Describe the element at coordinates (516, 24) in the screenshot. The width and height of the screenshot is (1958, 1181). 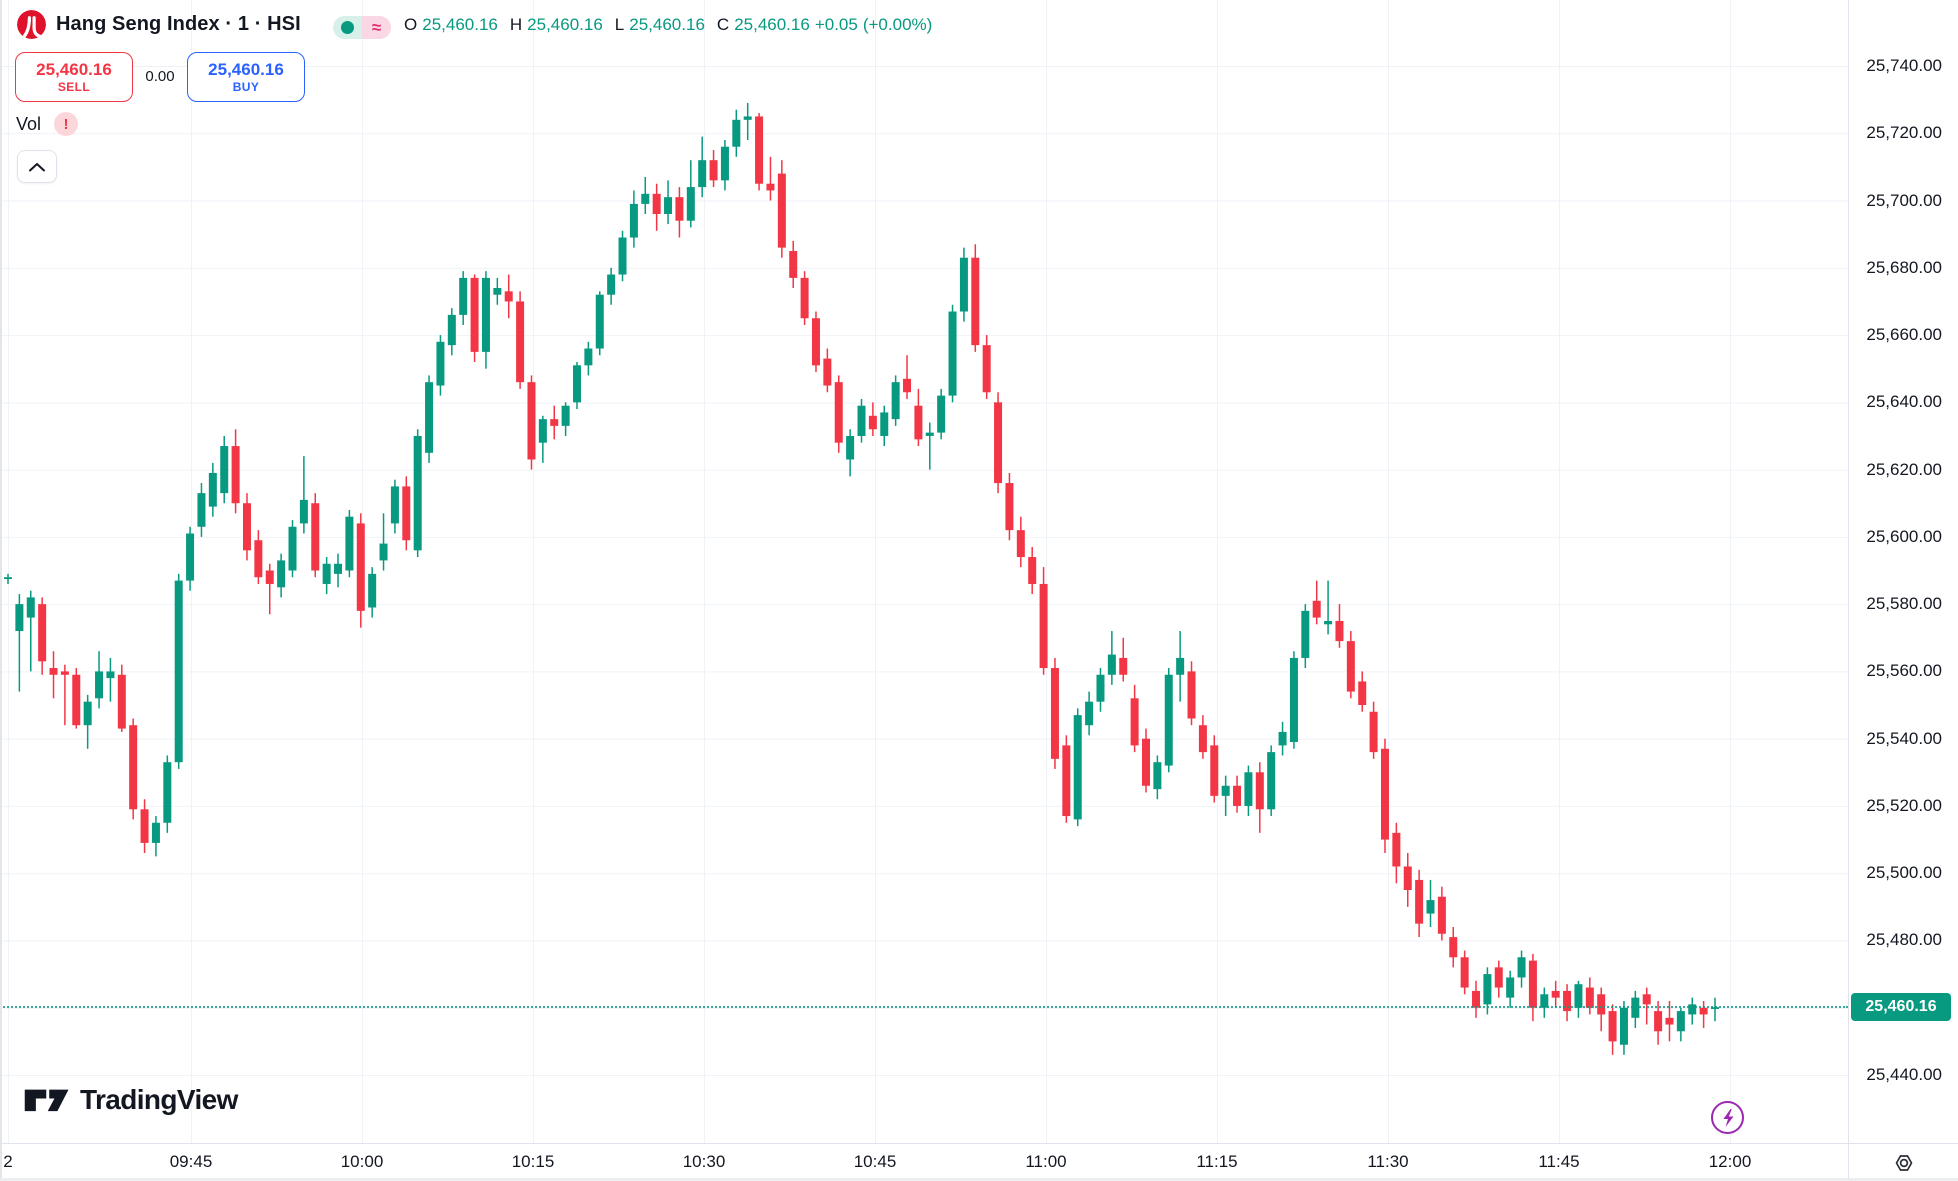
I see `high-label: H` at that location.